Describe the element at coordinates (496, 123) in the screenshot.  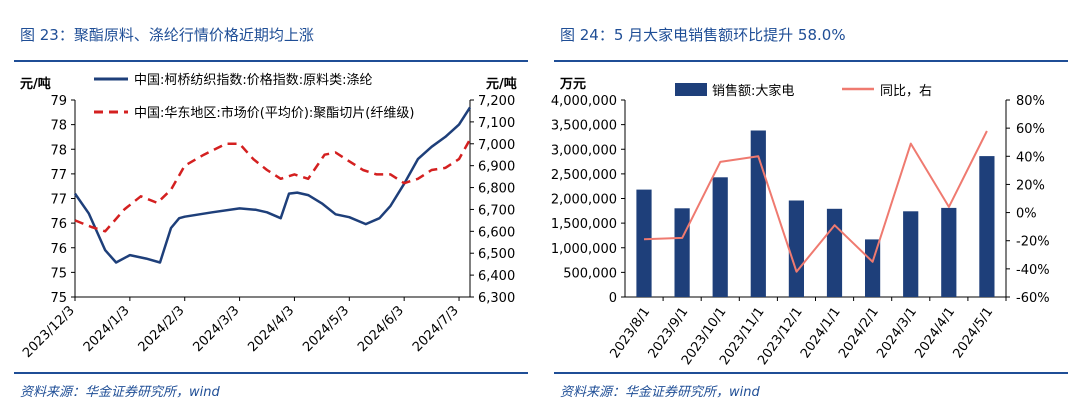
I see `right-y-tick-label: 7,100` at that location.